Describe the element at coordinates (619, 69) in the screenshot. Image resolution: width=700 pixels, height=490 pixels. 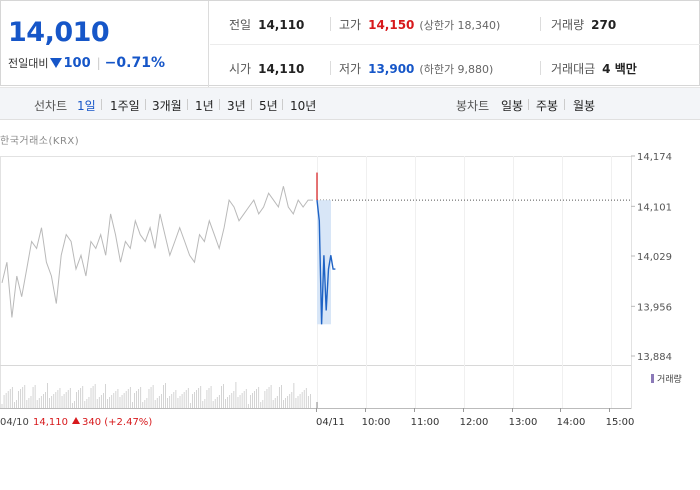
I see `stat-value: 4 백만` at that location.